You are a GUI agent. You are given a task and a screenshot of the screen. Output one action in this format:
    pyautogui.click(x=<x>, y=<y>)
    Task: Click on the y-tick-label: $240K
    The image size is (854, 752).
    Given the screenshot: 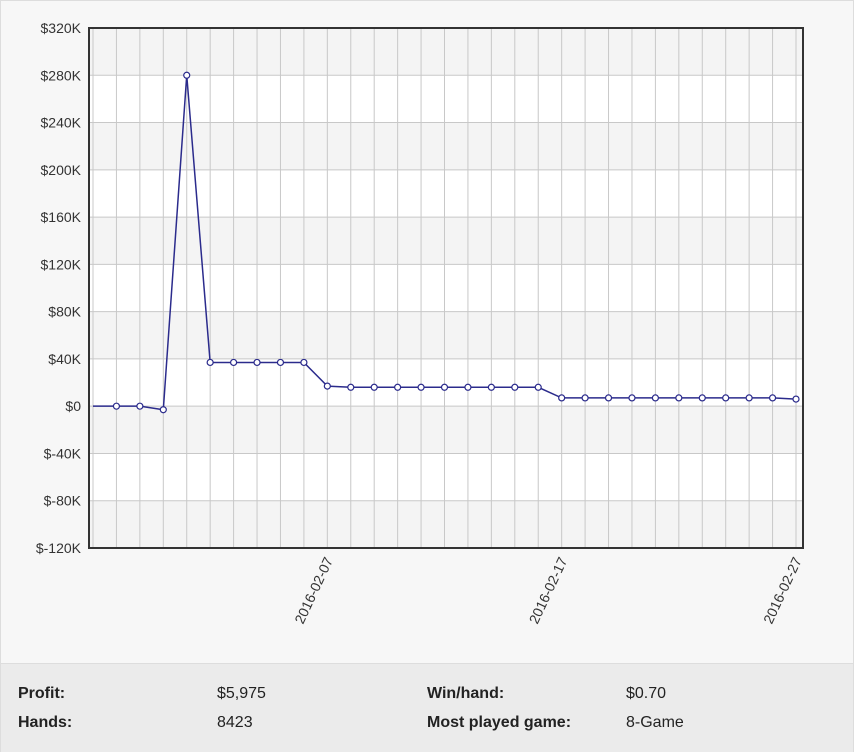 What is the action you would take?
    pyautogui.click(x=61, y=123)
    